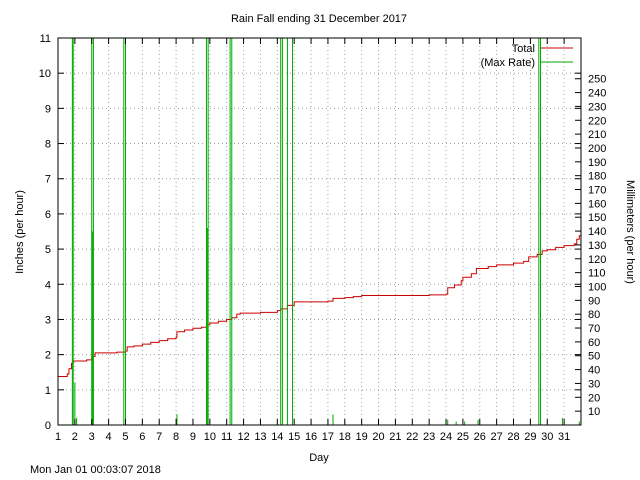 The height and width of the screenshot is (480, 640). What do you see at coordinates (547, 437) in the screenshot?
I see `x-tick-label: 30` at bounding box center [547, 437].